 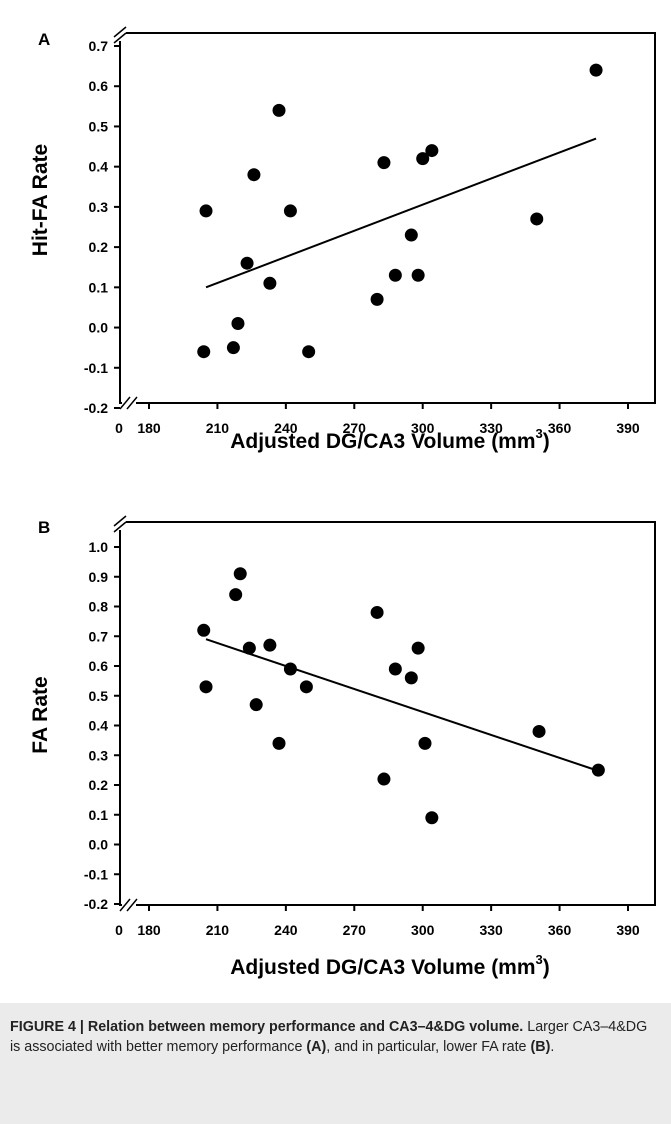 What do you see at coordinates (423, 428) in the screenshot?
I see `panel-a-x-tick-label: 300` at bounding box center [423, 428].